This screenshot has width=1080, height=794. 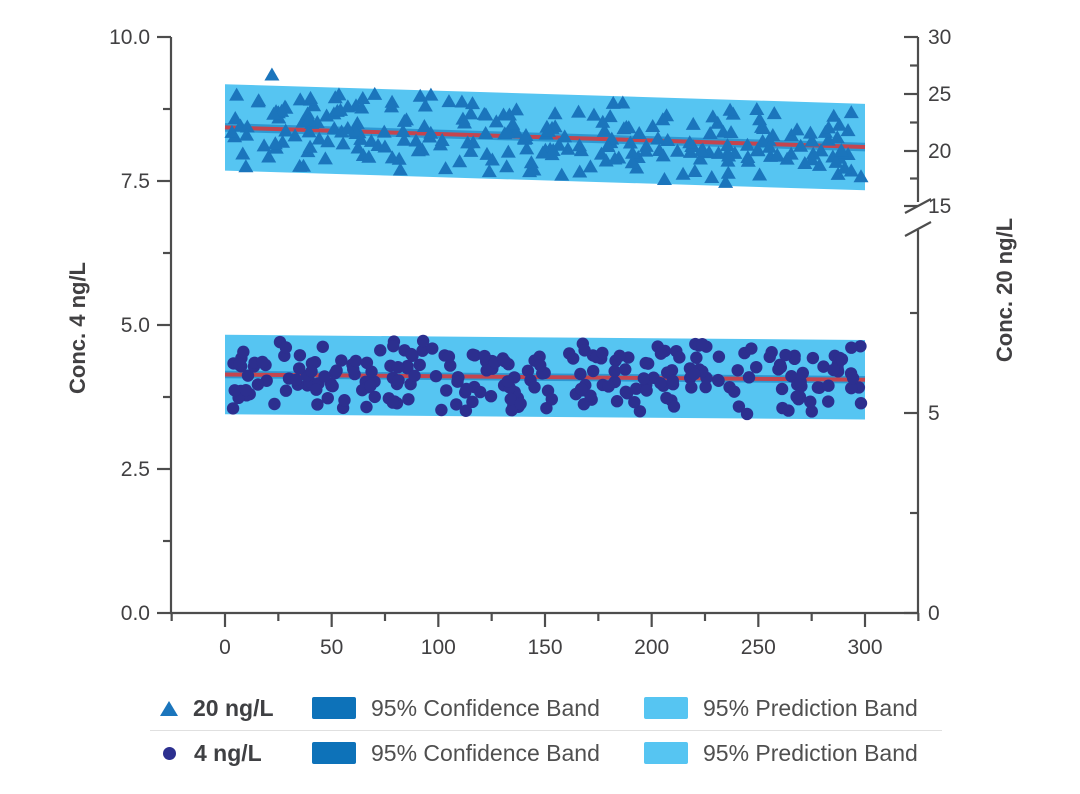 I want to click on scatter-20-ng-l, so click(x=546, y=127).